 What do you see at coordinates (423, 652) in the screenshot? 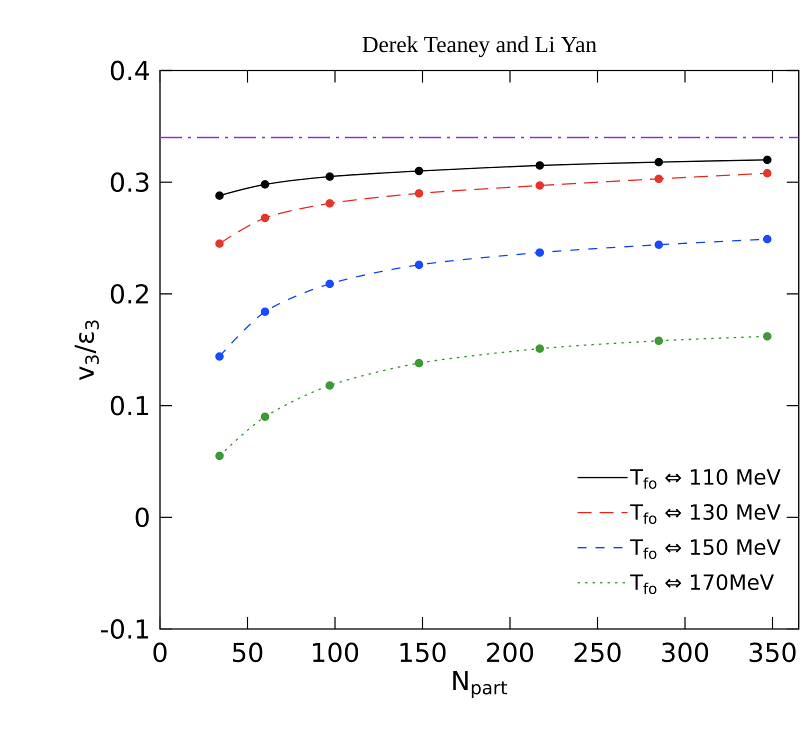
I see `x-tick-label: 150` at bounding box center [423, 652].